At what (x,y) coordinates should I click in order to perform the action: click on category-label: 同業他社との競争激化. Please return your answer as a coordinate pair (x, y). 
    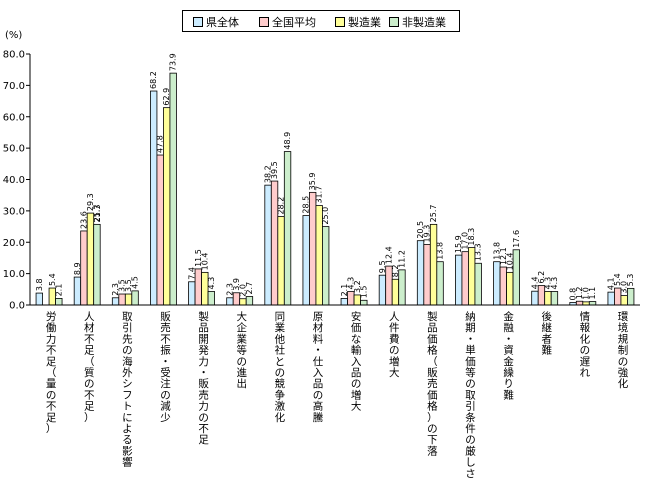
    Looking at the image, I should click on (280, 367).